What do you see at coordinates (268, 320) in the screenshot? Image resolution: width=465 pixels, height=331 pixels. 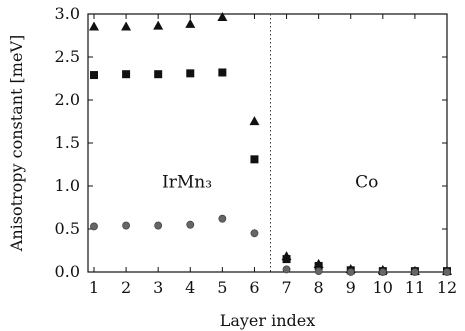 I see `x-axis-label: Layer index` at bounding box center [268, 320].